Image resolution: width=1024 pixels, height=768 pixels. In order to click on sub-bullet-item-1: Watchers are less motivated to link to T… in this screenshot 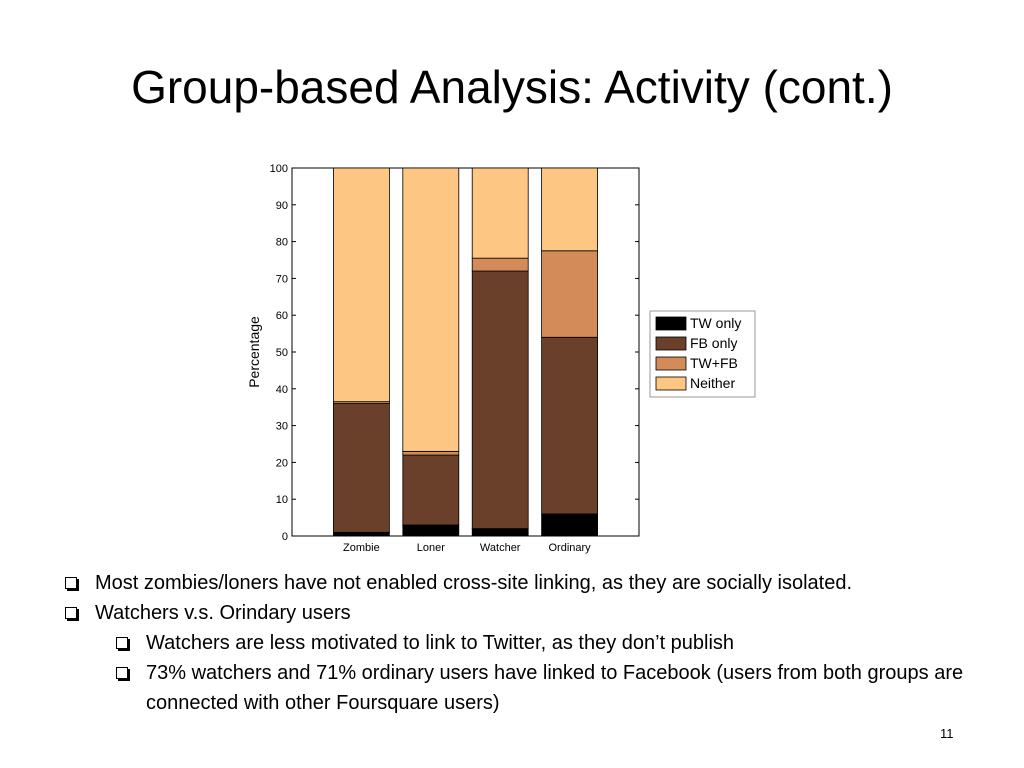, I will do `click(557, 643)`.